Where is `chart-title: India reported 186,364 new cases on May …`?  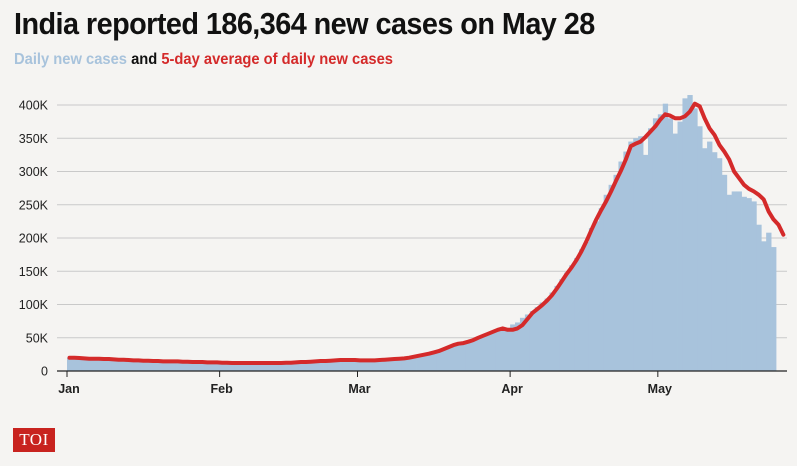
chart-title: India reported 186,364 new cases on May … is located at coordinates (304, 23).